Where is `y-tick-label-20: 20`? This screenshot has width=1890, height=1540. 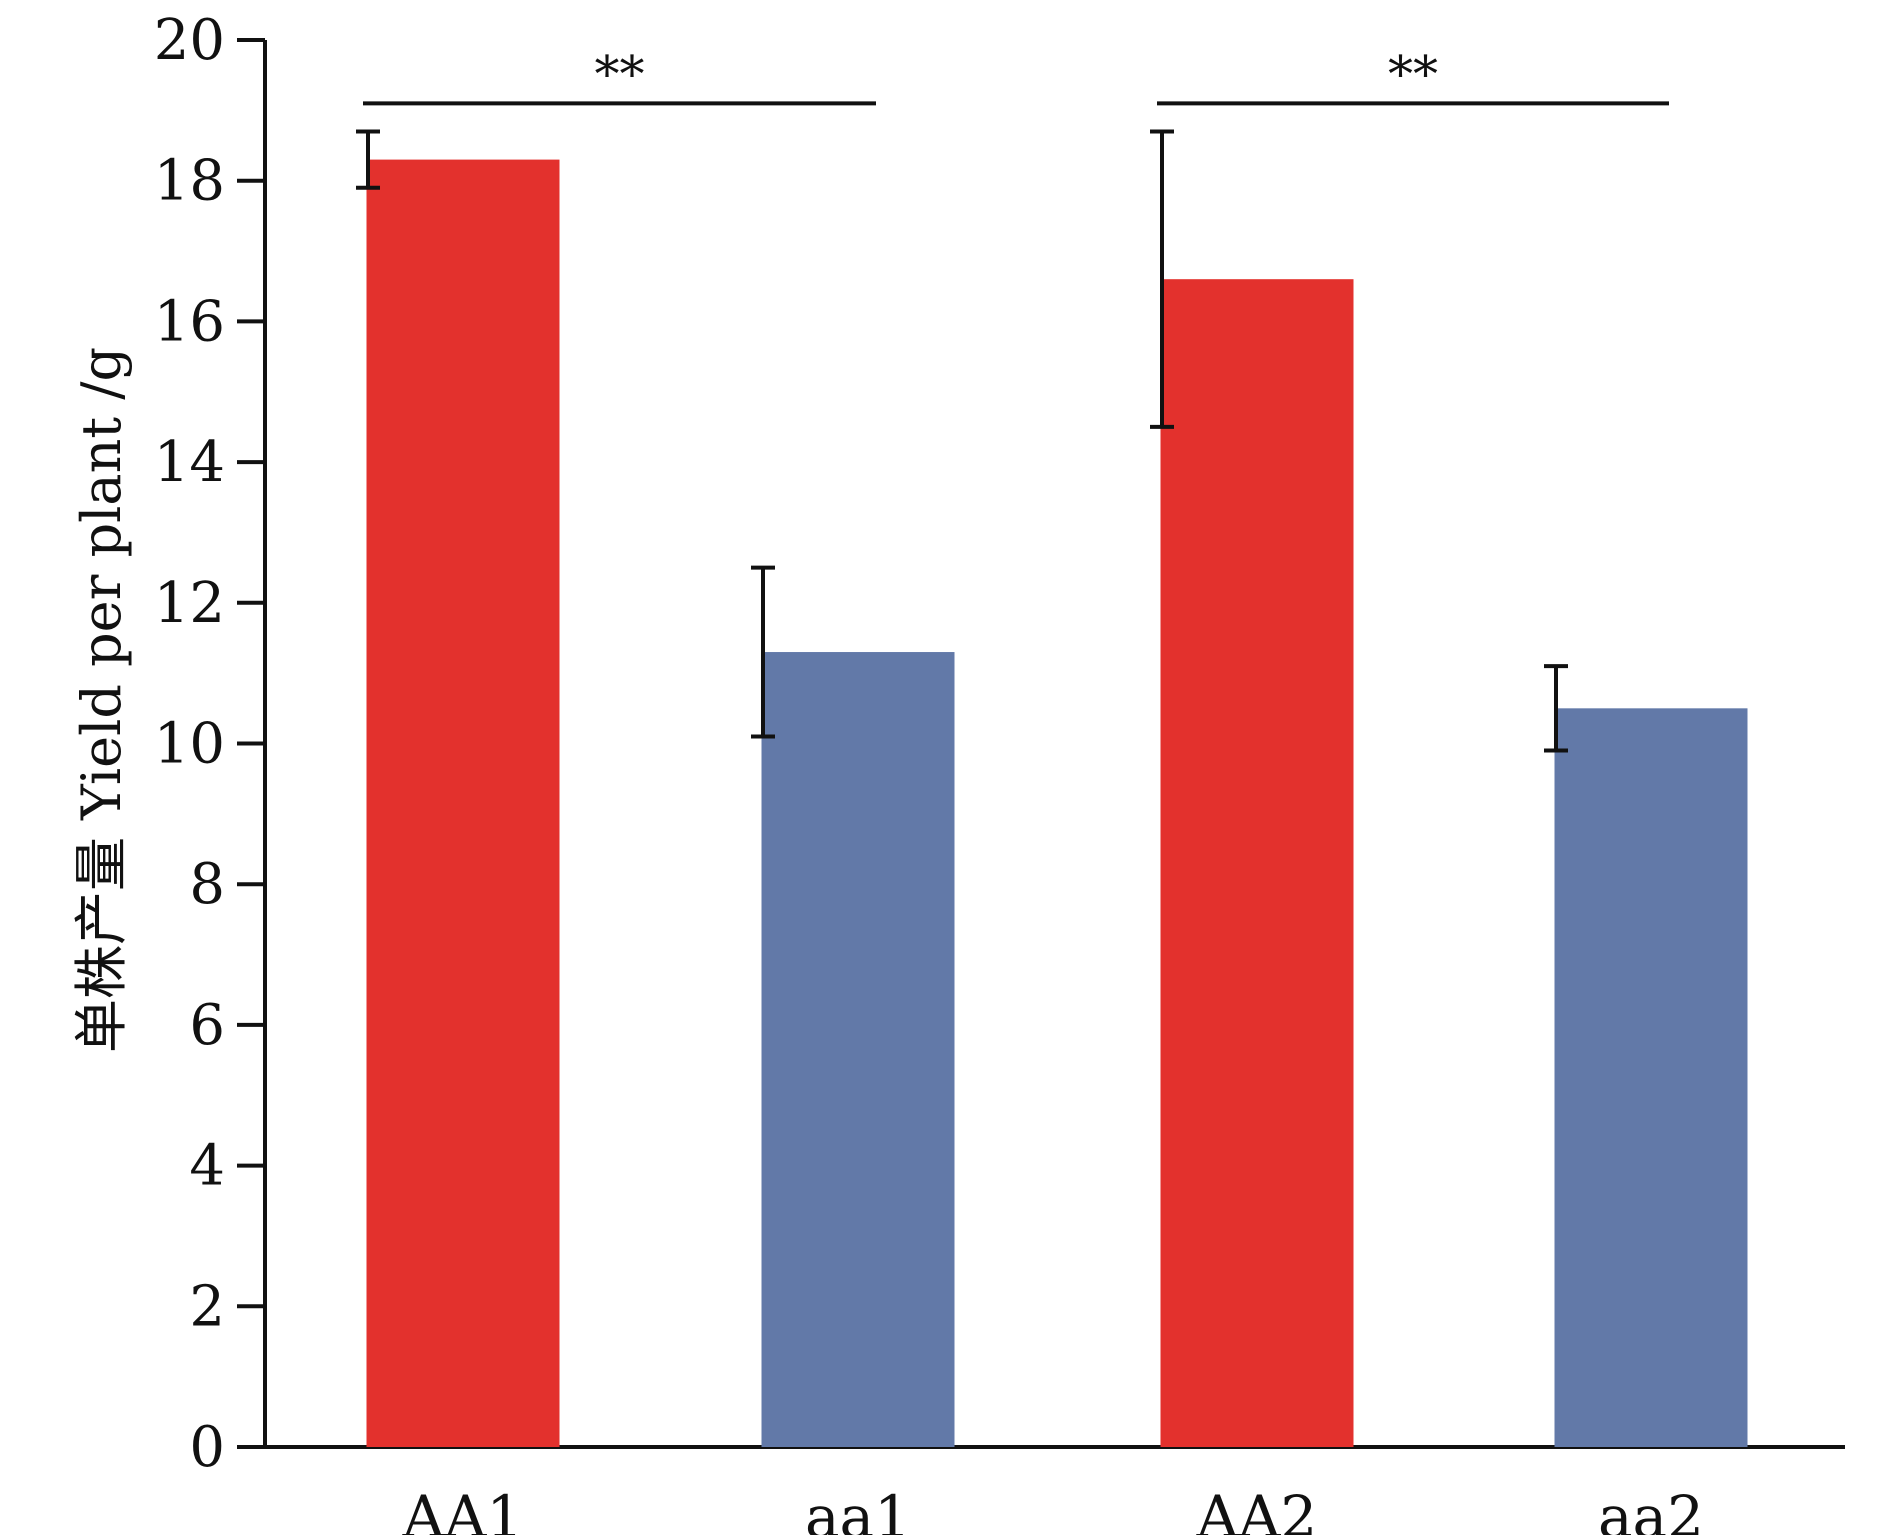
y-tick-label-20: 20 is located at coordinates (189, 40).